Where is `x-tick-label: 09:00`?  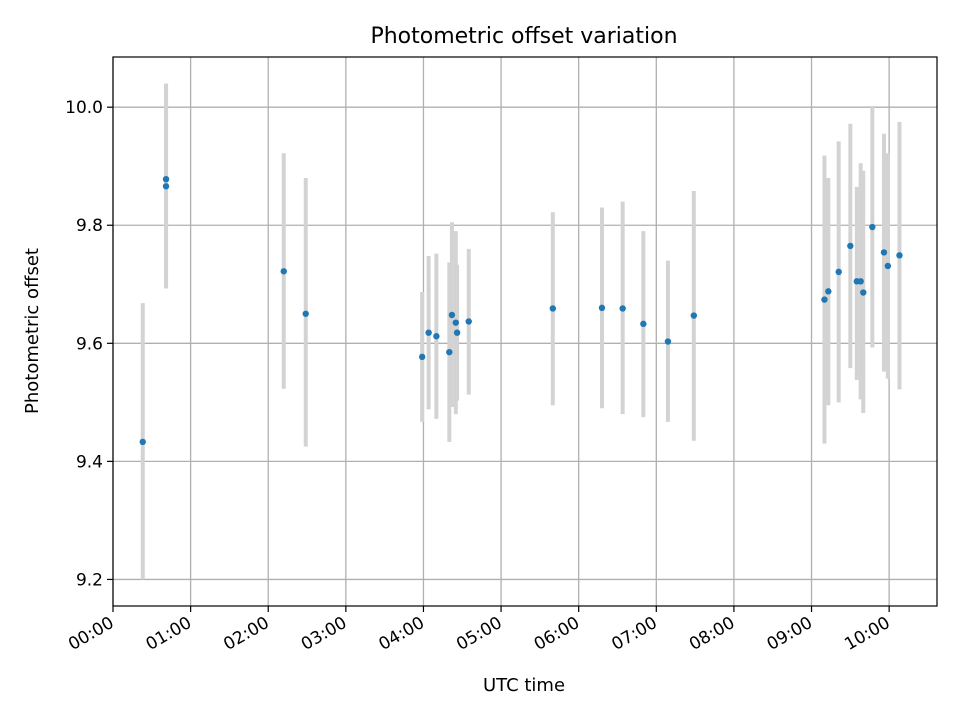
x-tick-label: 09:00 is located at coordinates (790, 634).